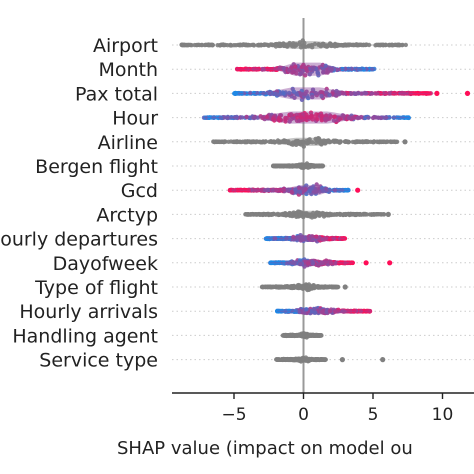 This screenshot has height=474, width=474. I want to click on feature-label: Arctyp, so click(127, 215).